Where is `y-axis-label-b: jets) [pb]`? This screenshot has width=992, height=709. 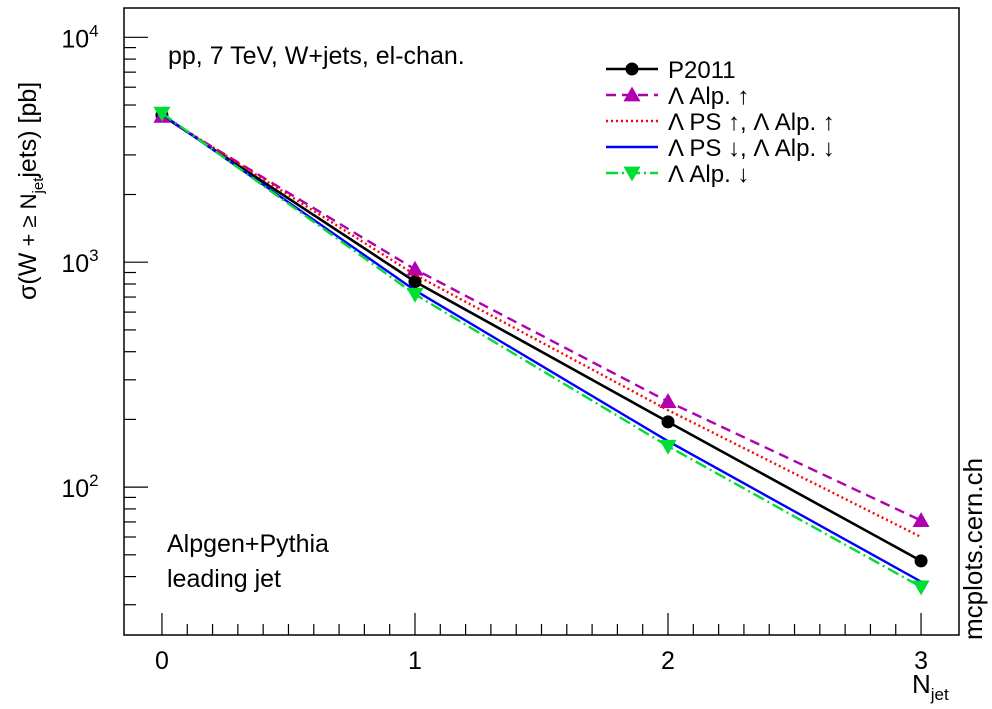 y-axis-label-b: jets) [pb] is located at coordinates (28, 130).